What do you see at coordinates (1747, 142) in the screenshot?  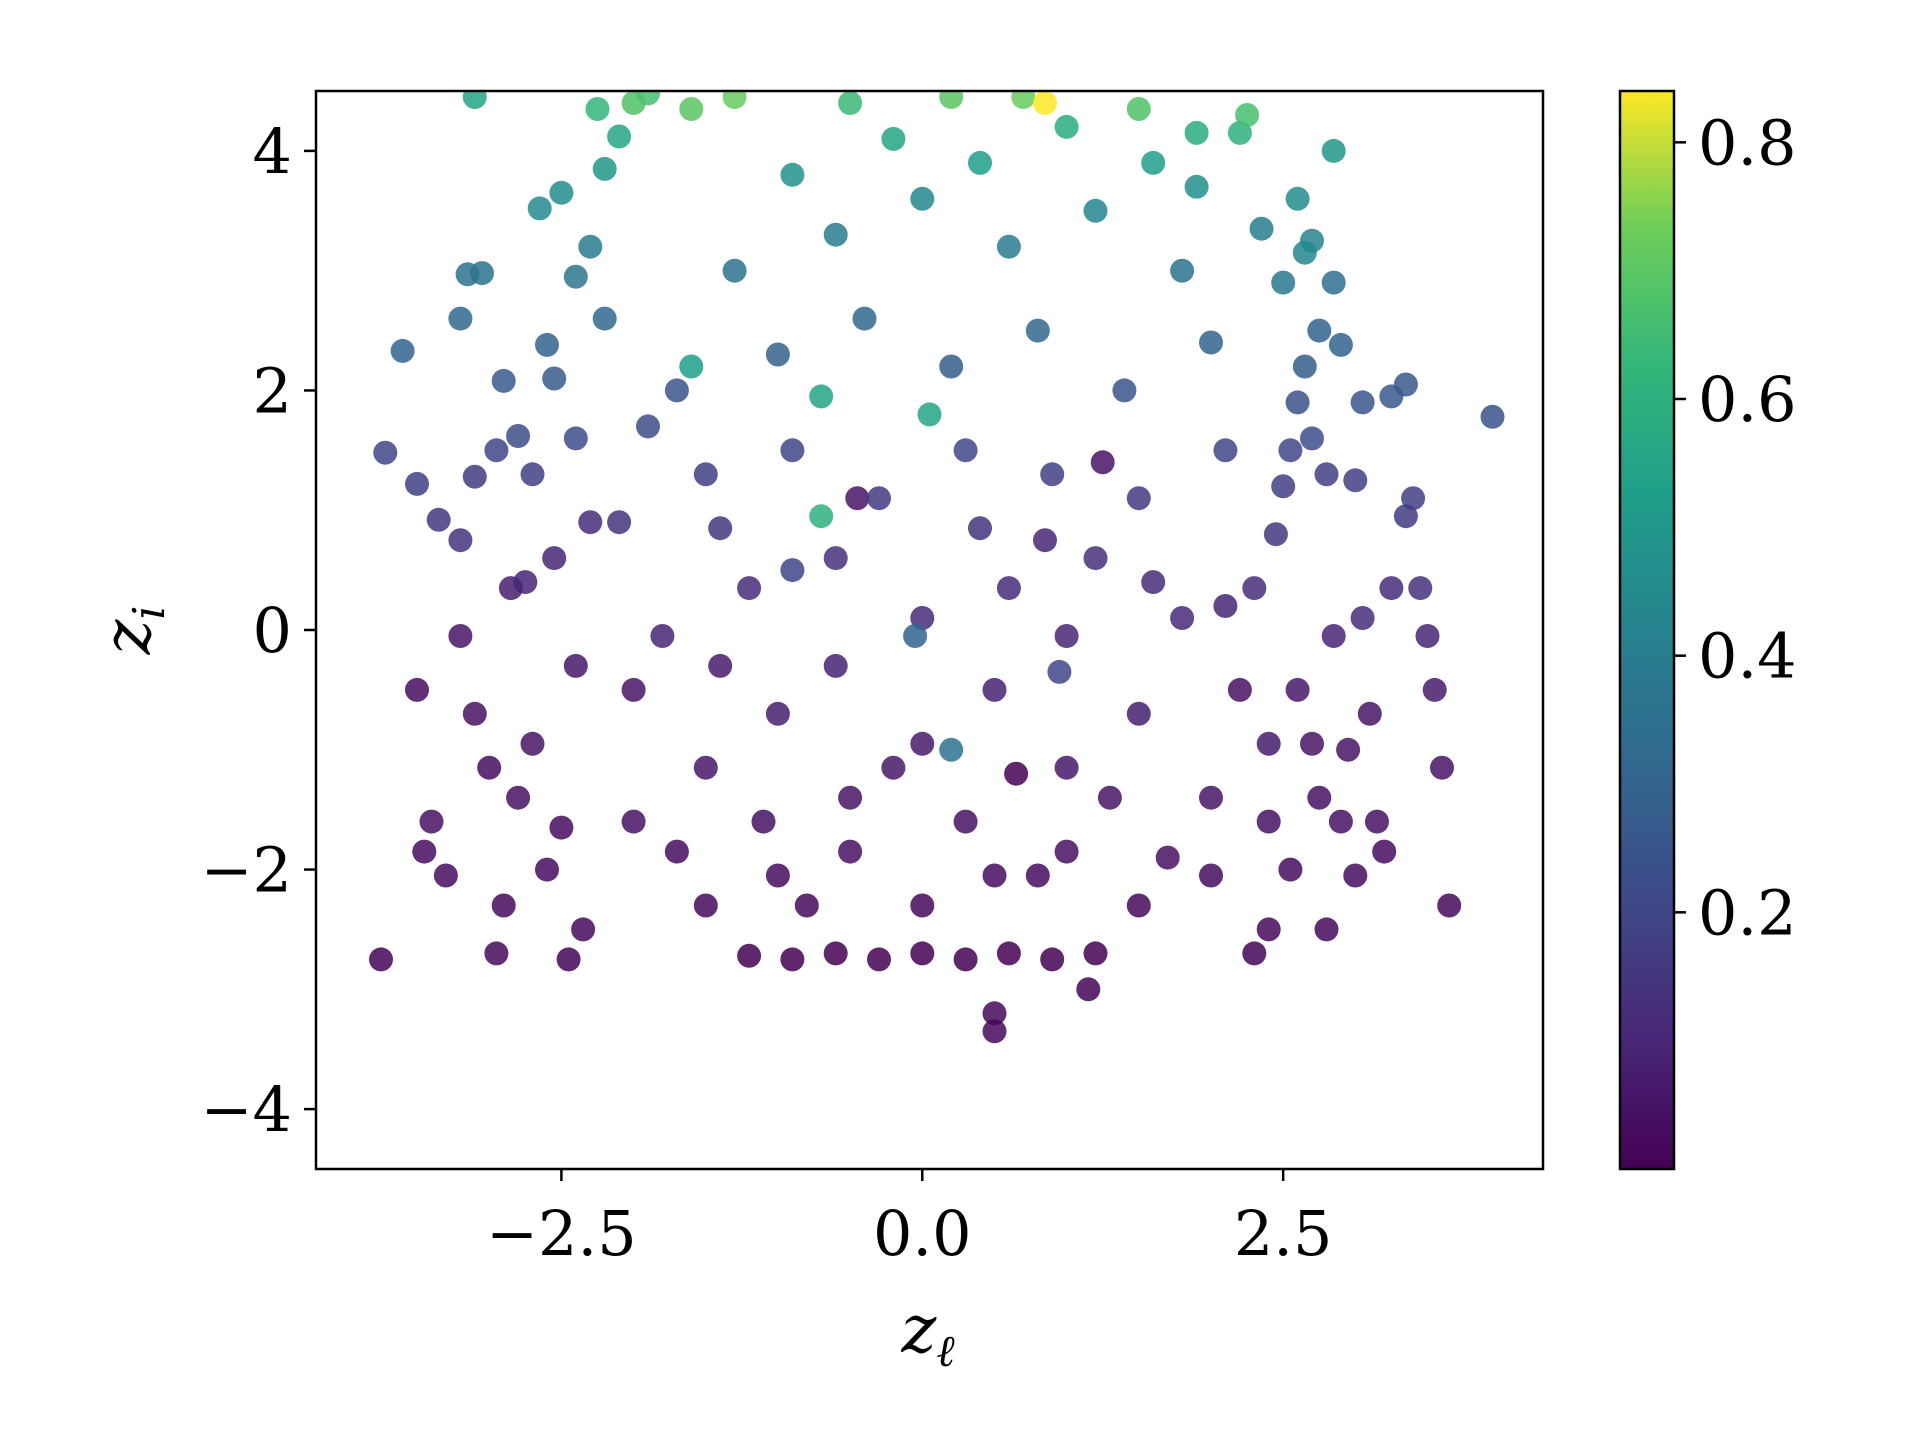 I see `colorbar-tick-label: 0.8` at bounding box center [1747, 142].